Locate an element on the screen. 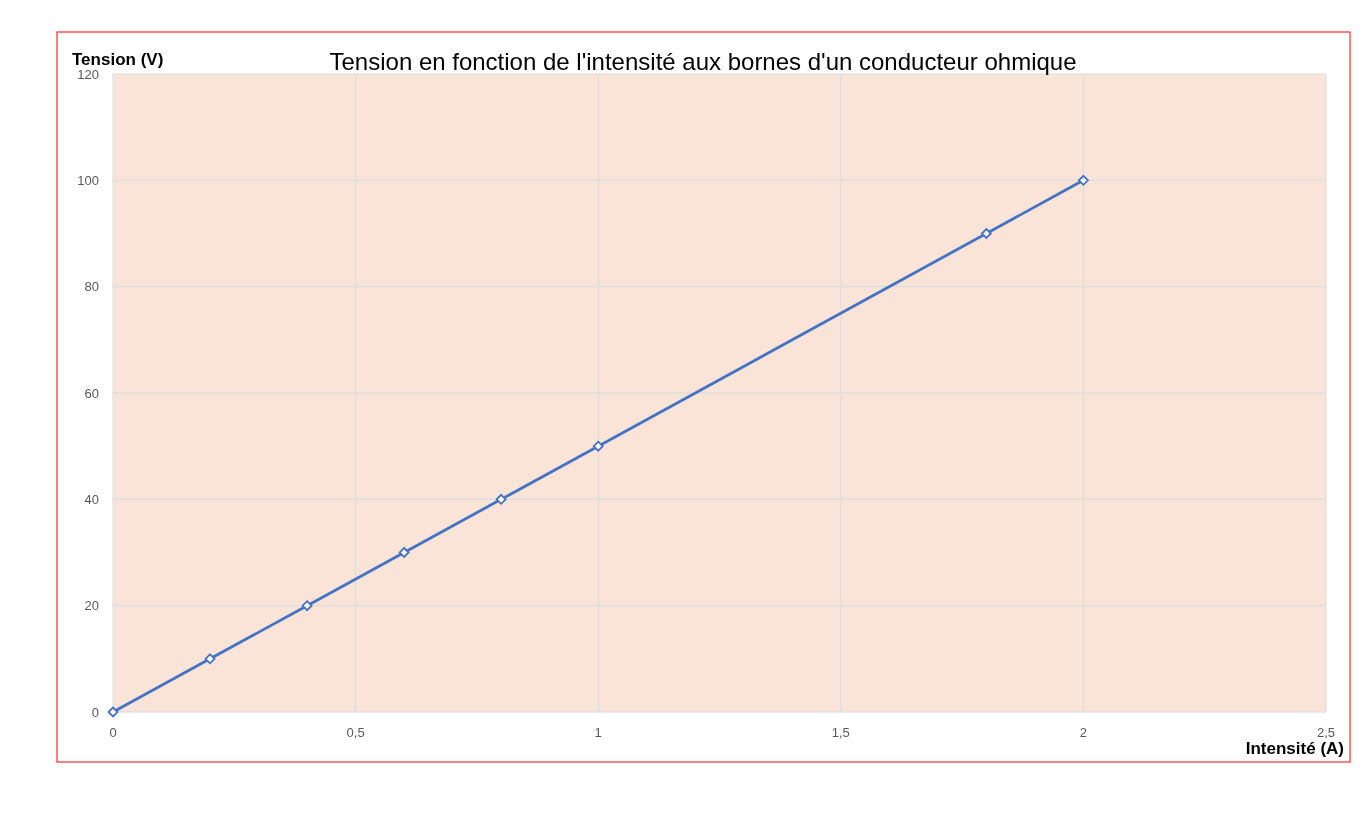 This screenshot has width=1369, height=836. x-tick-label: 1,5 is located at coordinates (840, 732).